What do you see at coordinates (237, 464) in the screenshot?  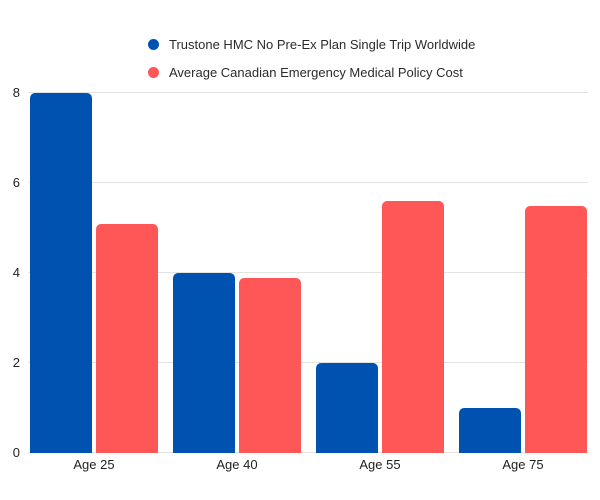 I see `x-axis-tick-age-40: Age 40` at bounding box center [237, 464].